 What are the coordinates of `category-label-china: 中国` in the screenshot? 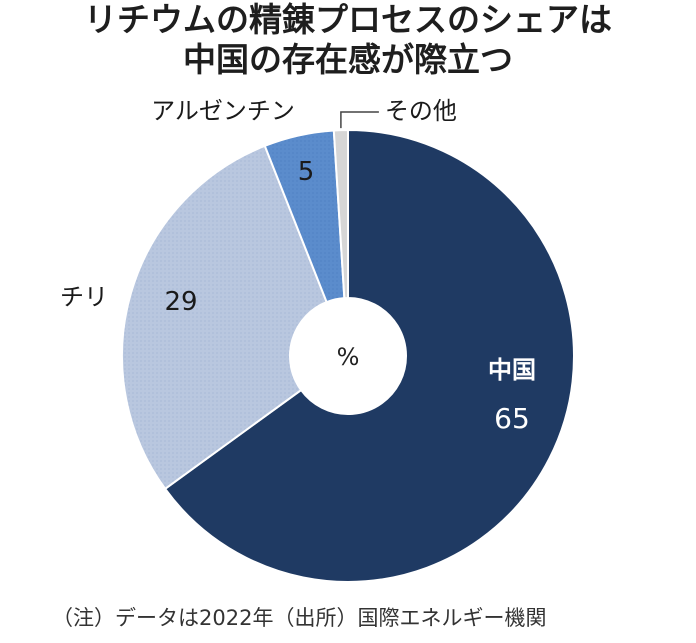 It's located at (512, 370).